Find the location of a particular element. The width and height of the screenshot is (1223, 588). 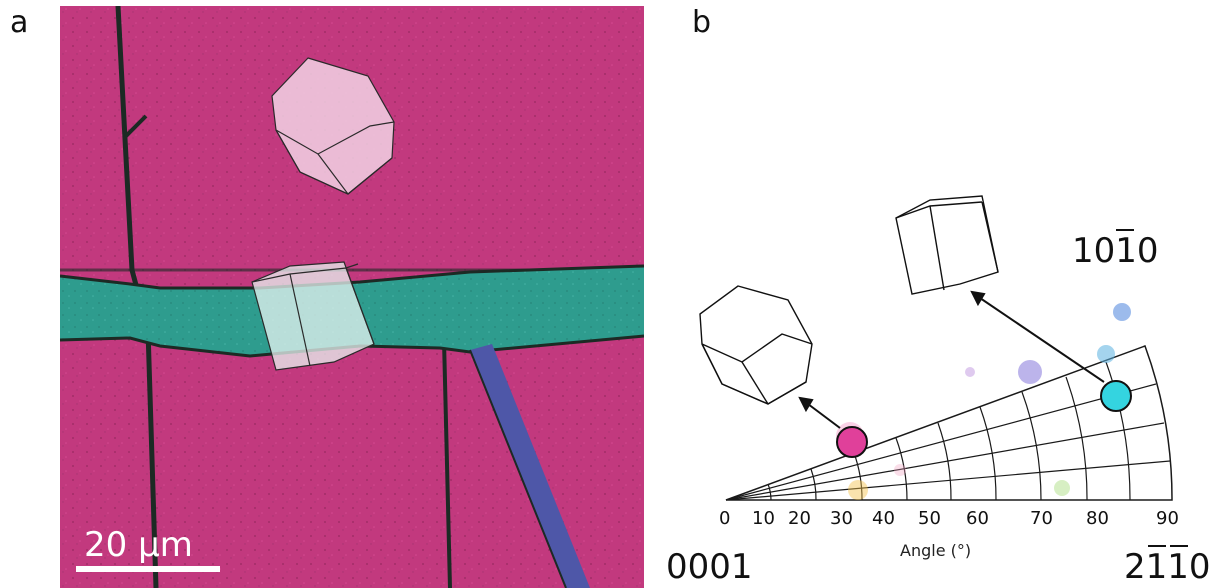

corner-label-0001: 0001 is located at coordinates (709, 567).